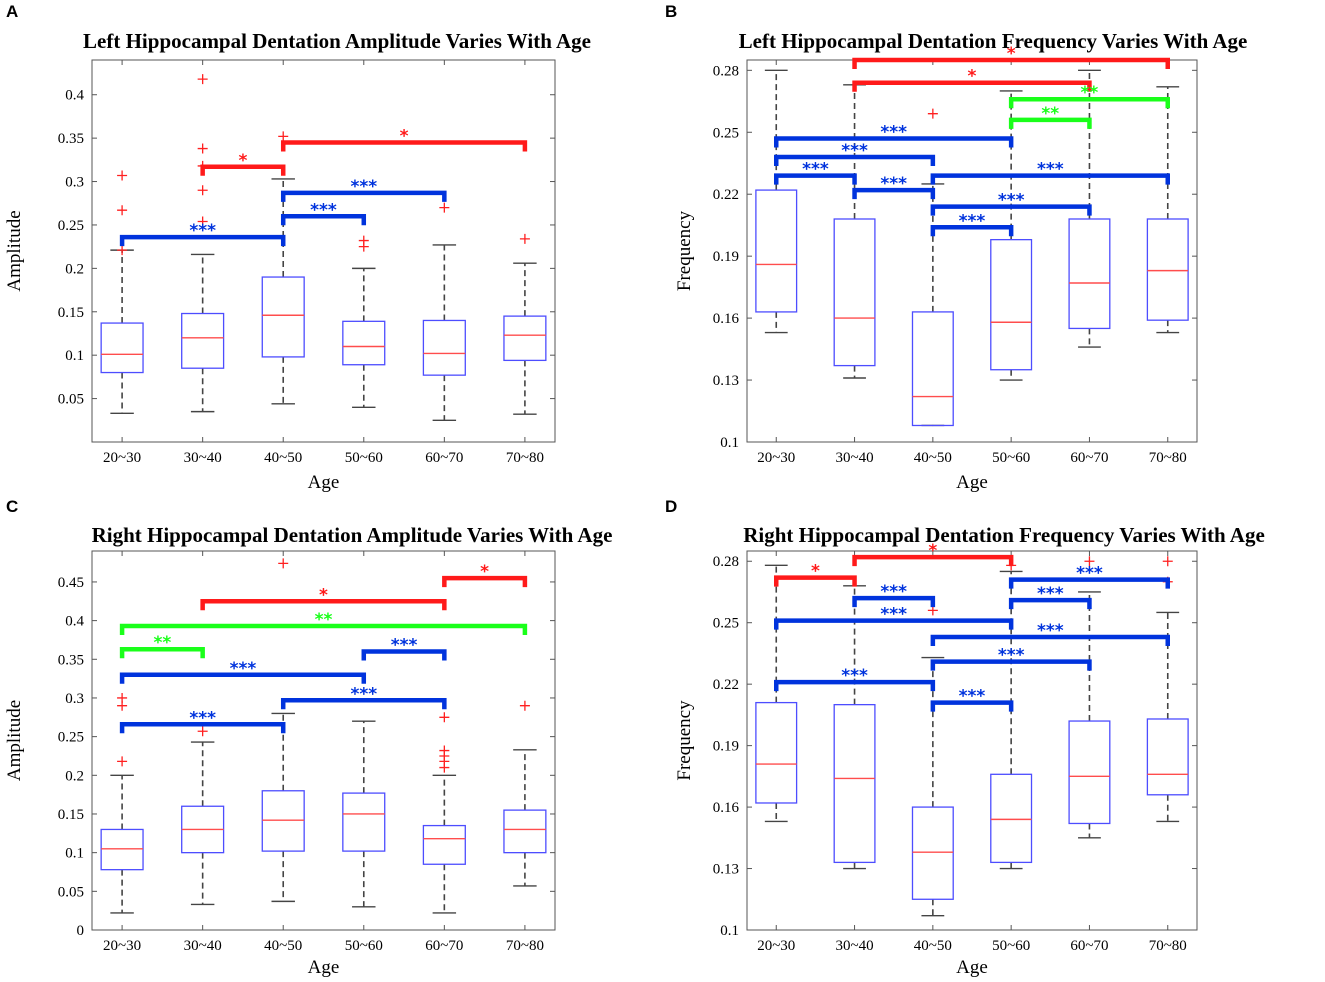  I want to click on y-tick-label: 0.05, so click(71, 400).